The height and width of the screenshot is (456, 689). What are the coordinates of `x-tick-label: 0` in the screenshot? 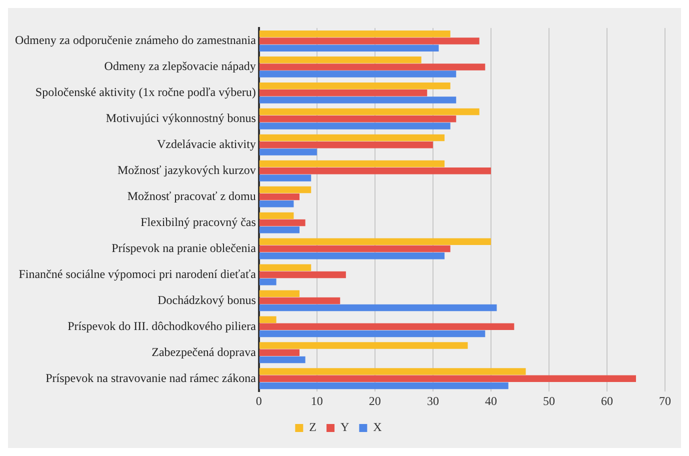 It's located at (259, 401).